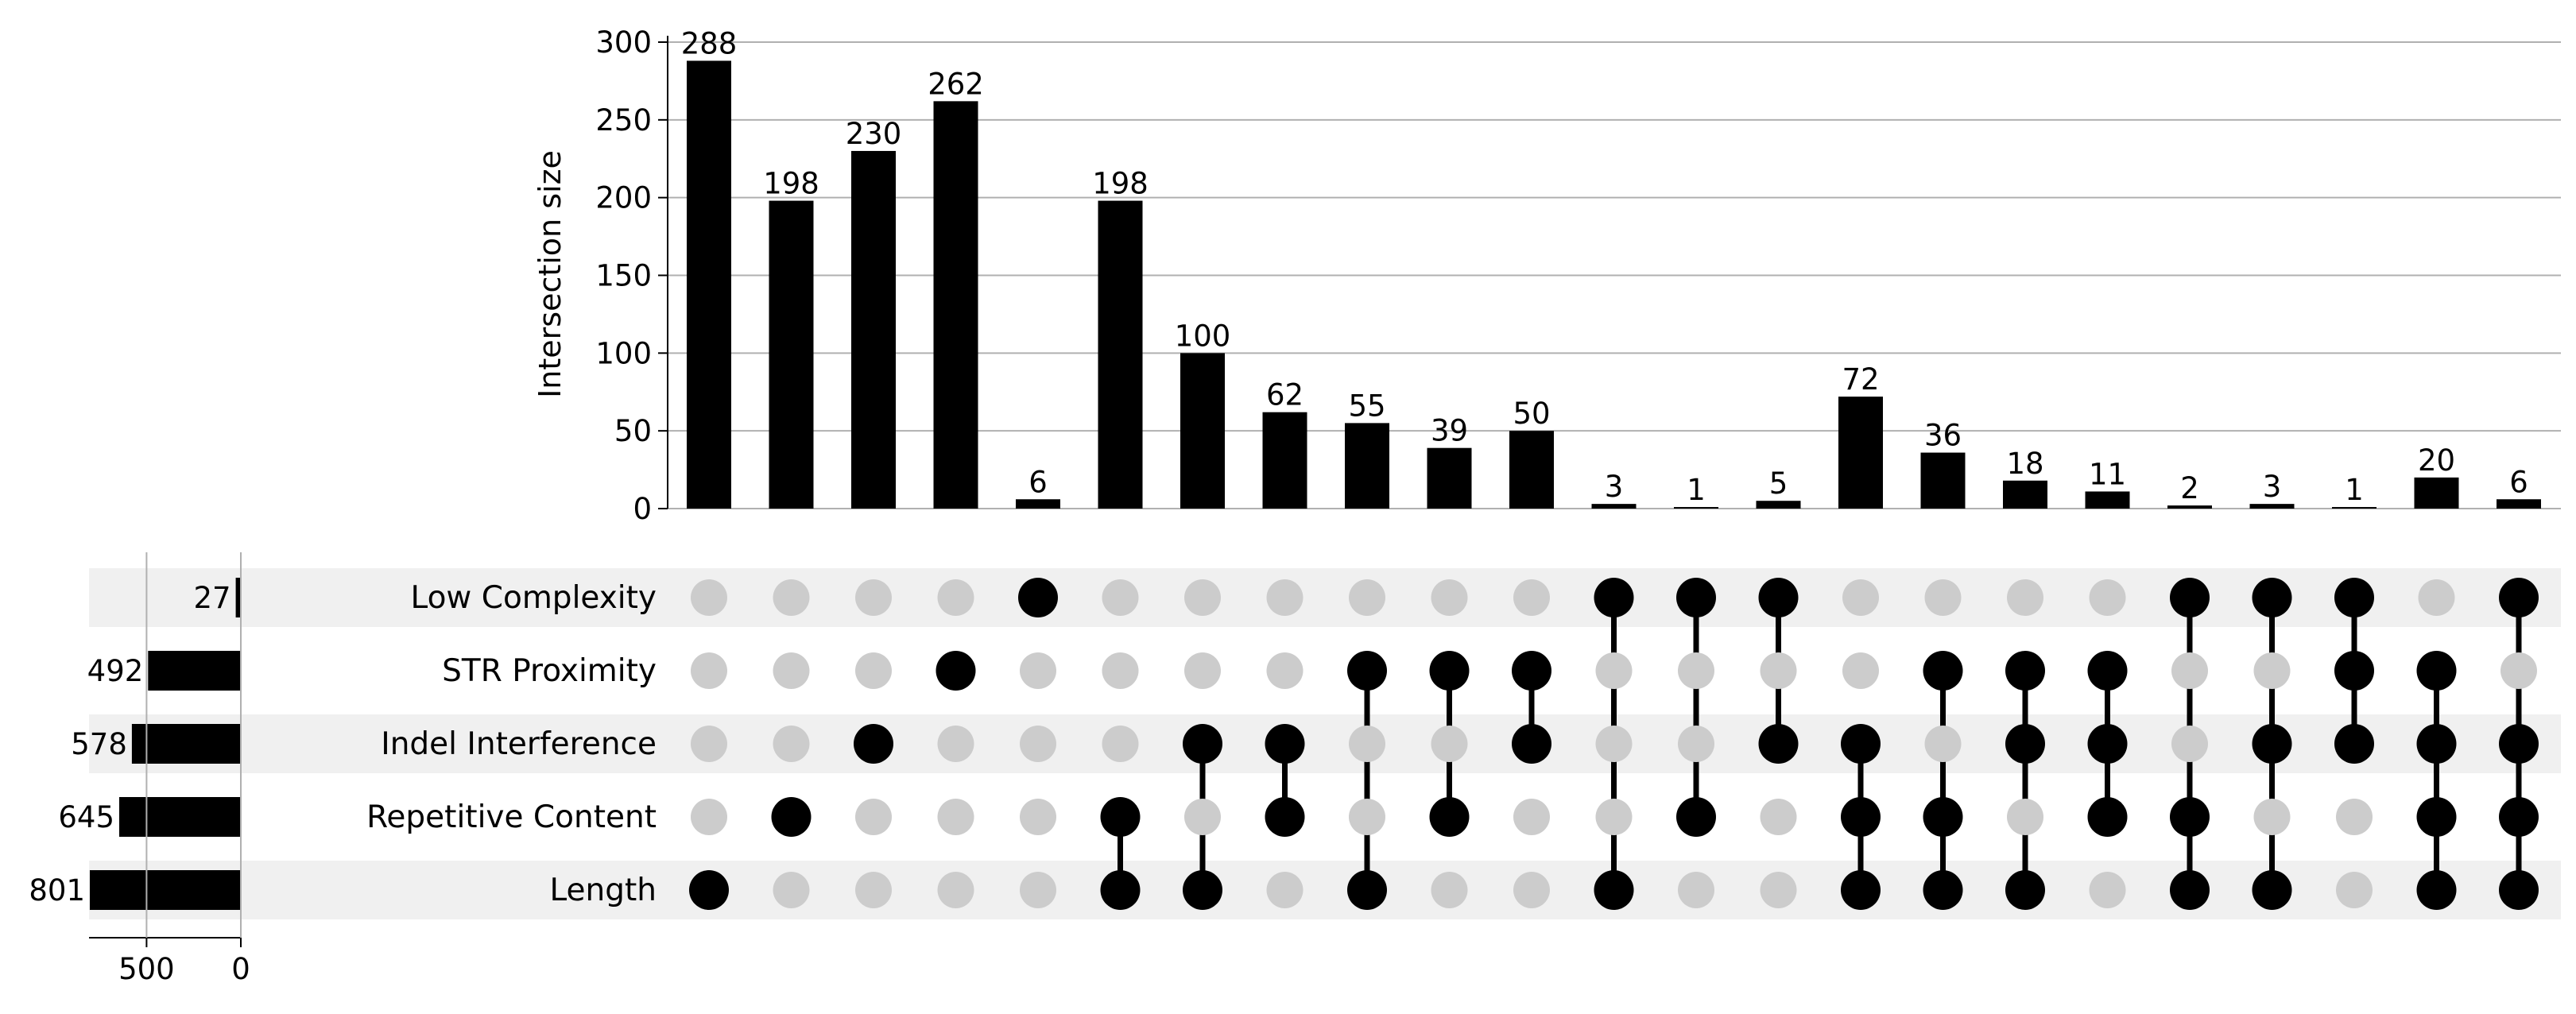 This screenshot has width=2576, height=1014. What do you see at coordinates (146, 969) in the screenshot?
I see `set-size-tick-label: 500` at bounding box center [146, 969].